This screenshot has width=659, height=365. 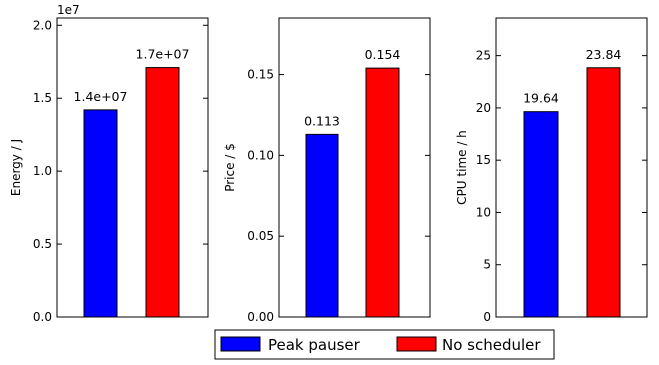 What do you see at coordinates (260, 236) in the screenshot?
I see `y-tick-label-2-2: 0.05` at bounding box center [260, 236].